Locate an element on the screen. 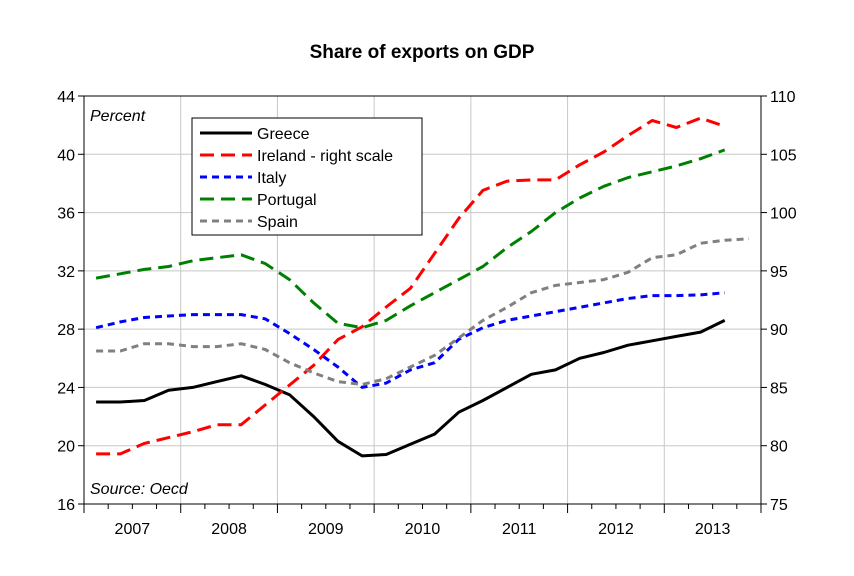 The height and width of the screenshot is (576, 854). legend-label: Ireland - right scale is located at coordinates (325, 156).